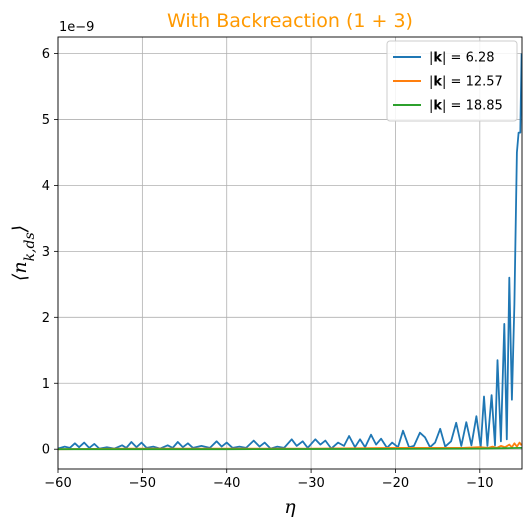 The image size is (532, 528). What do you see at coordinates (479, 483) in the screenshot?
I see `x-tick-label: −10` at bounding box center [479, 483].